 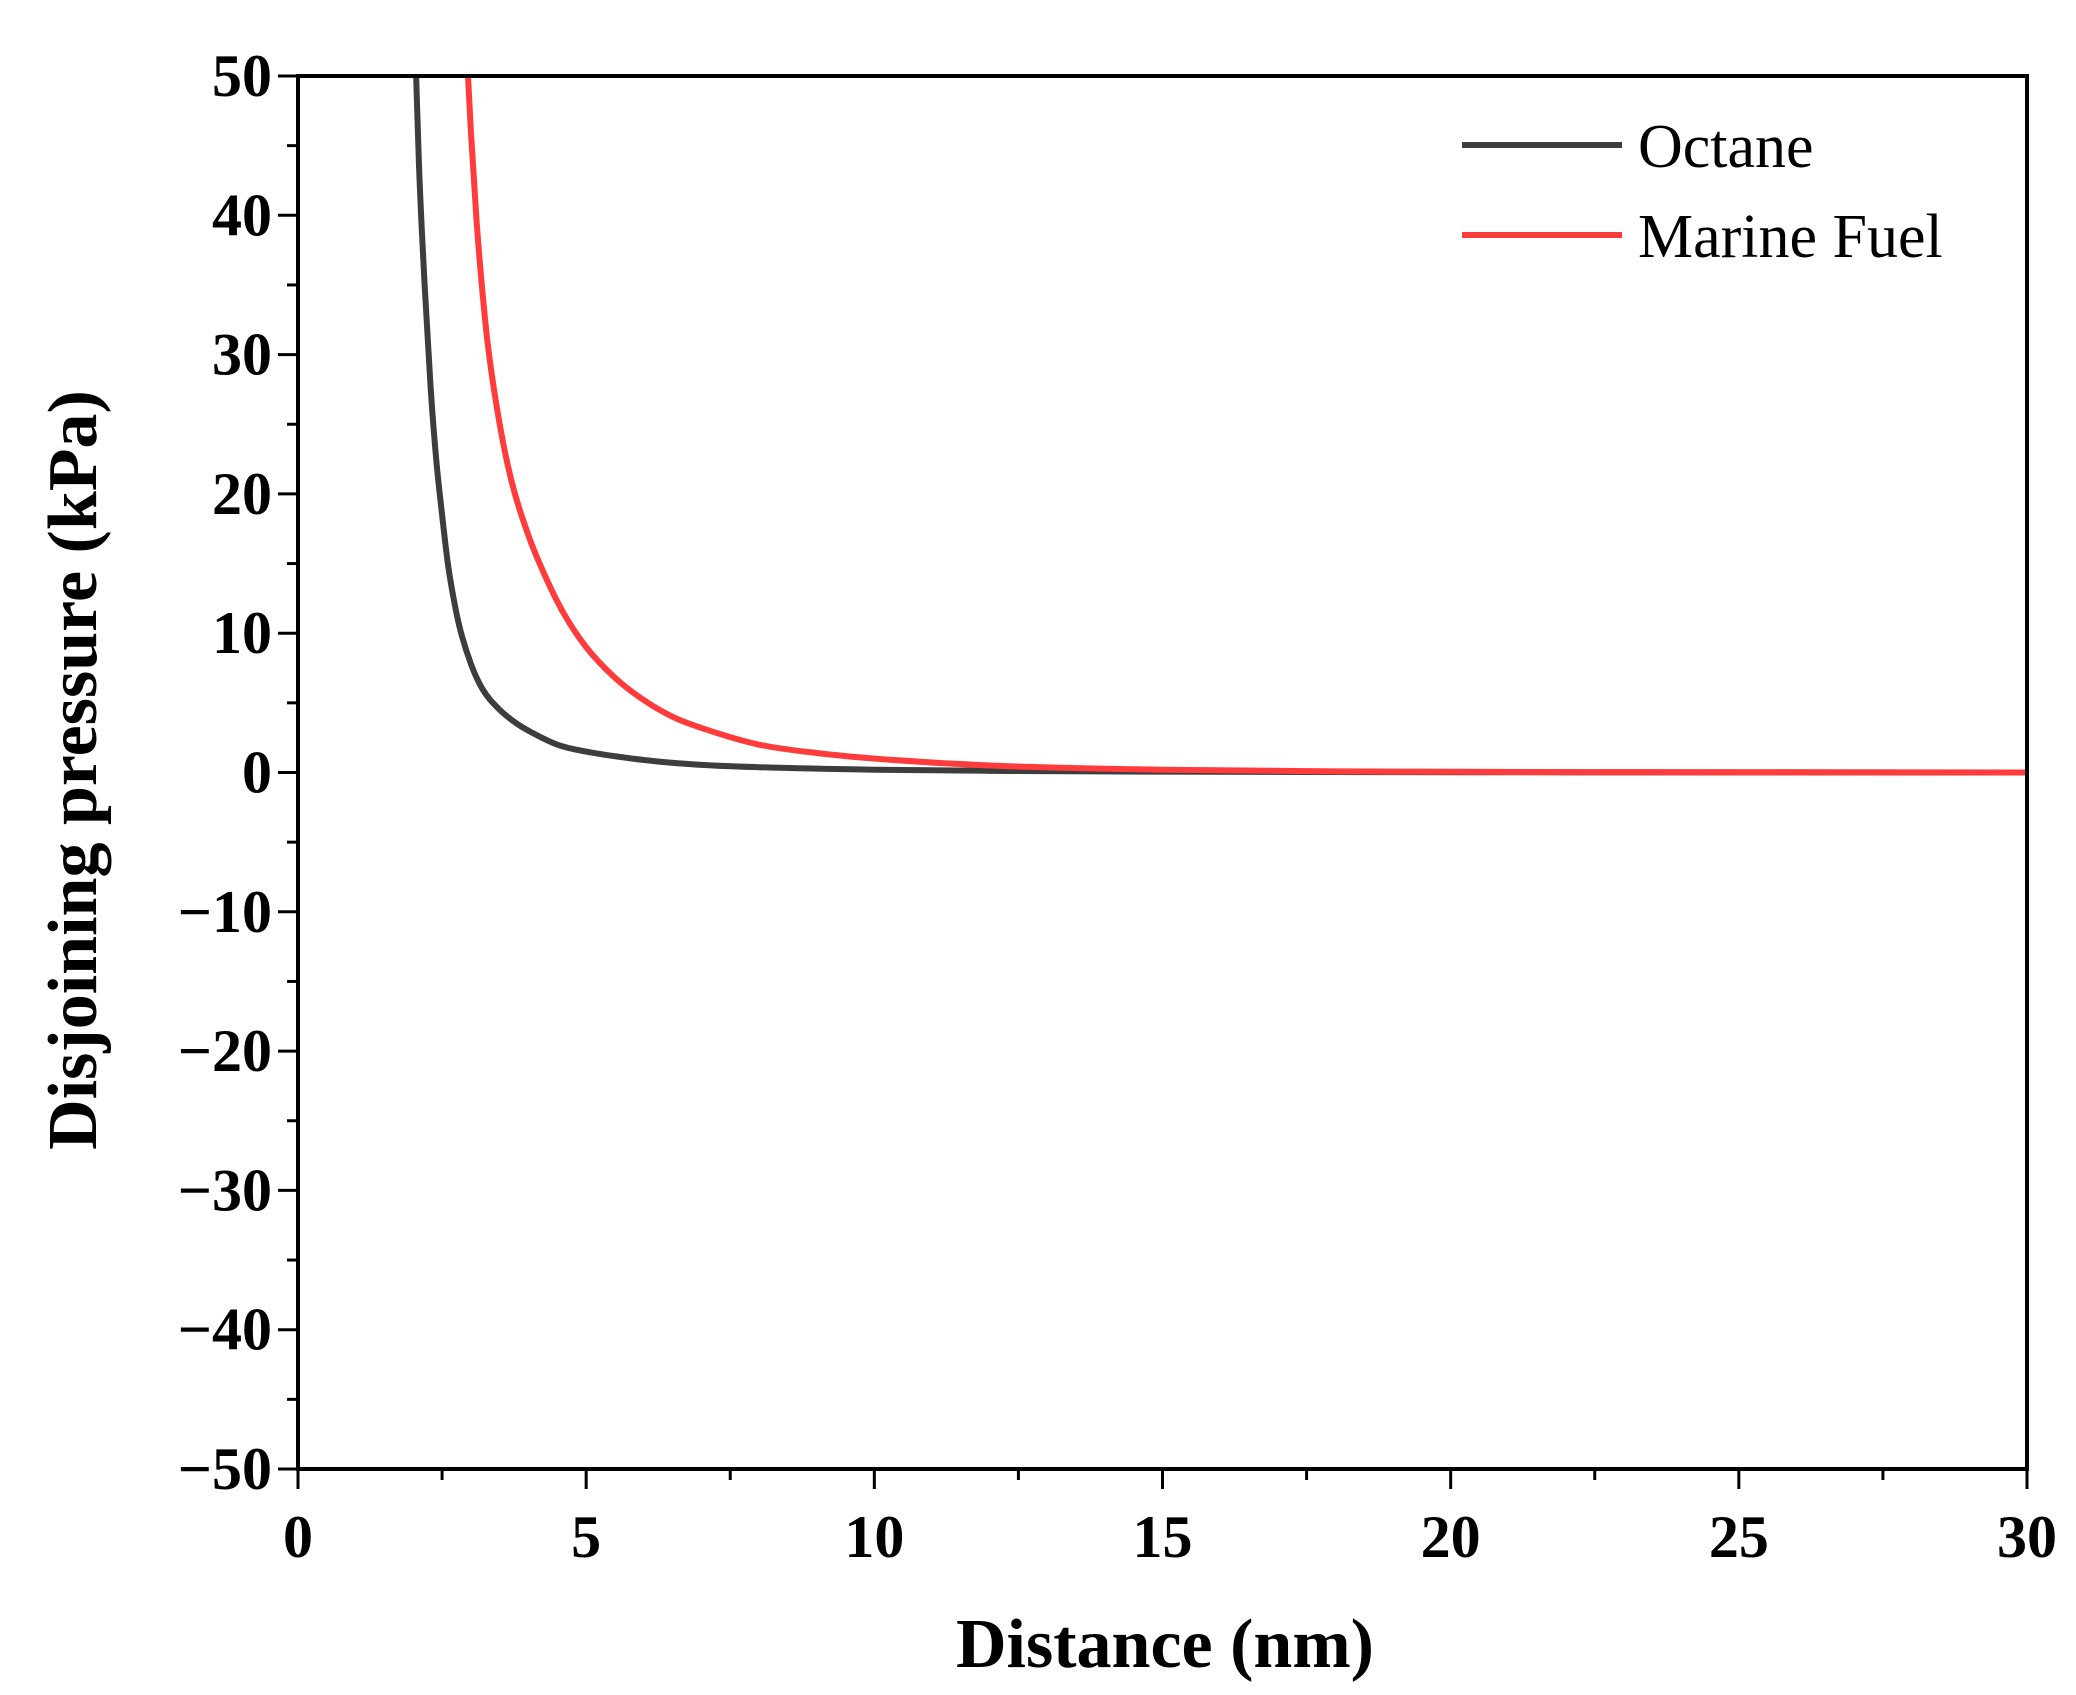 What do you see at coordinates (225, 1469) in the screenshot?
I see `y-tick-label: −50` at bounding box center [225, 1469].